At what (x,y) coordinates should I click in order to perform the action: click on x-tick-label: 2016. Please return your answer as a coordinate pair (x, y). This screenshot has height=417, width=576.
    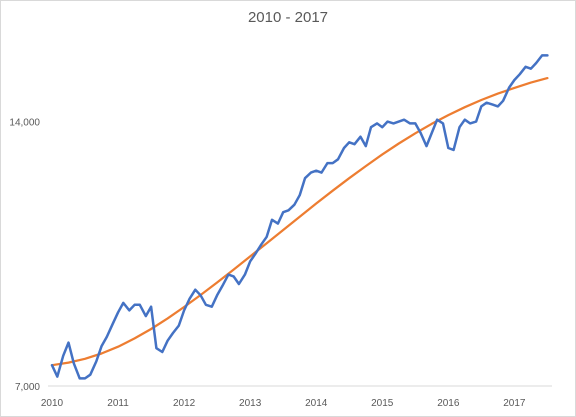
    Looking at the image, I should click on (448, 403).